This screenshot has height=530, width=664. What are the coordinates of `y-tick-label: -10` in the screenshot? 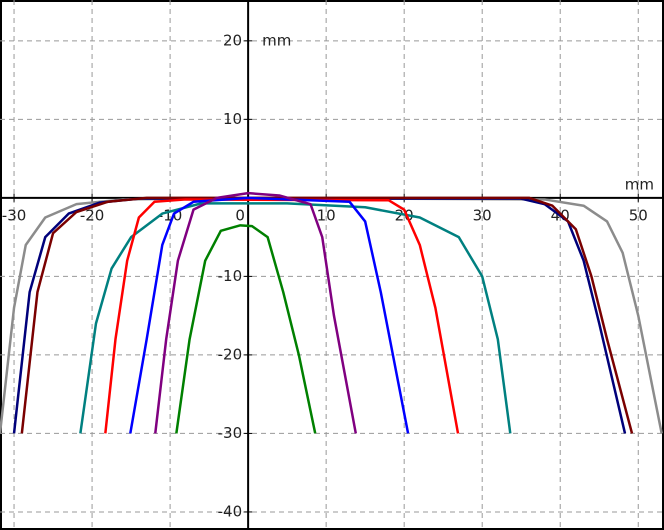 It's located at (230, 276).